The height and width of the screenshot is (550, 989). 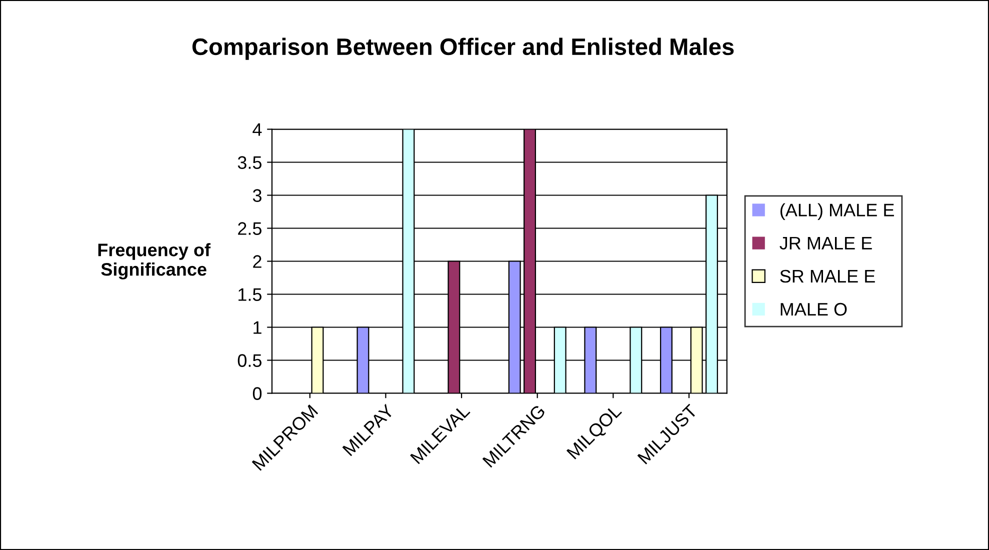 What do you see at coordinates (257, 129) in the screenshot?
I see `y-tick-label: 4` at bounding box center [257, 129].